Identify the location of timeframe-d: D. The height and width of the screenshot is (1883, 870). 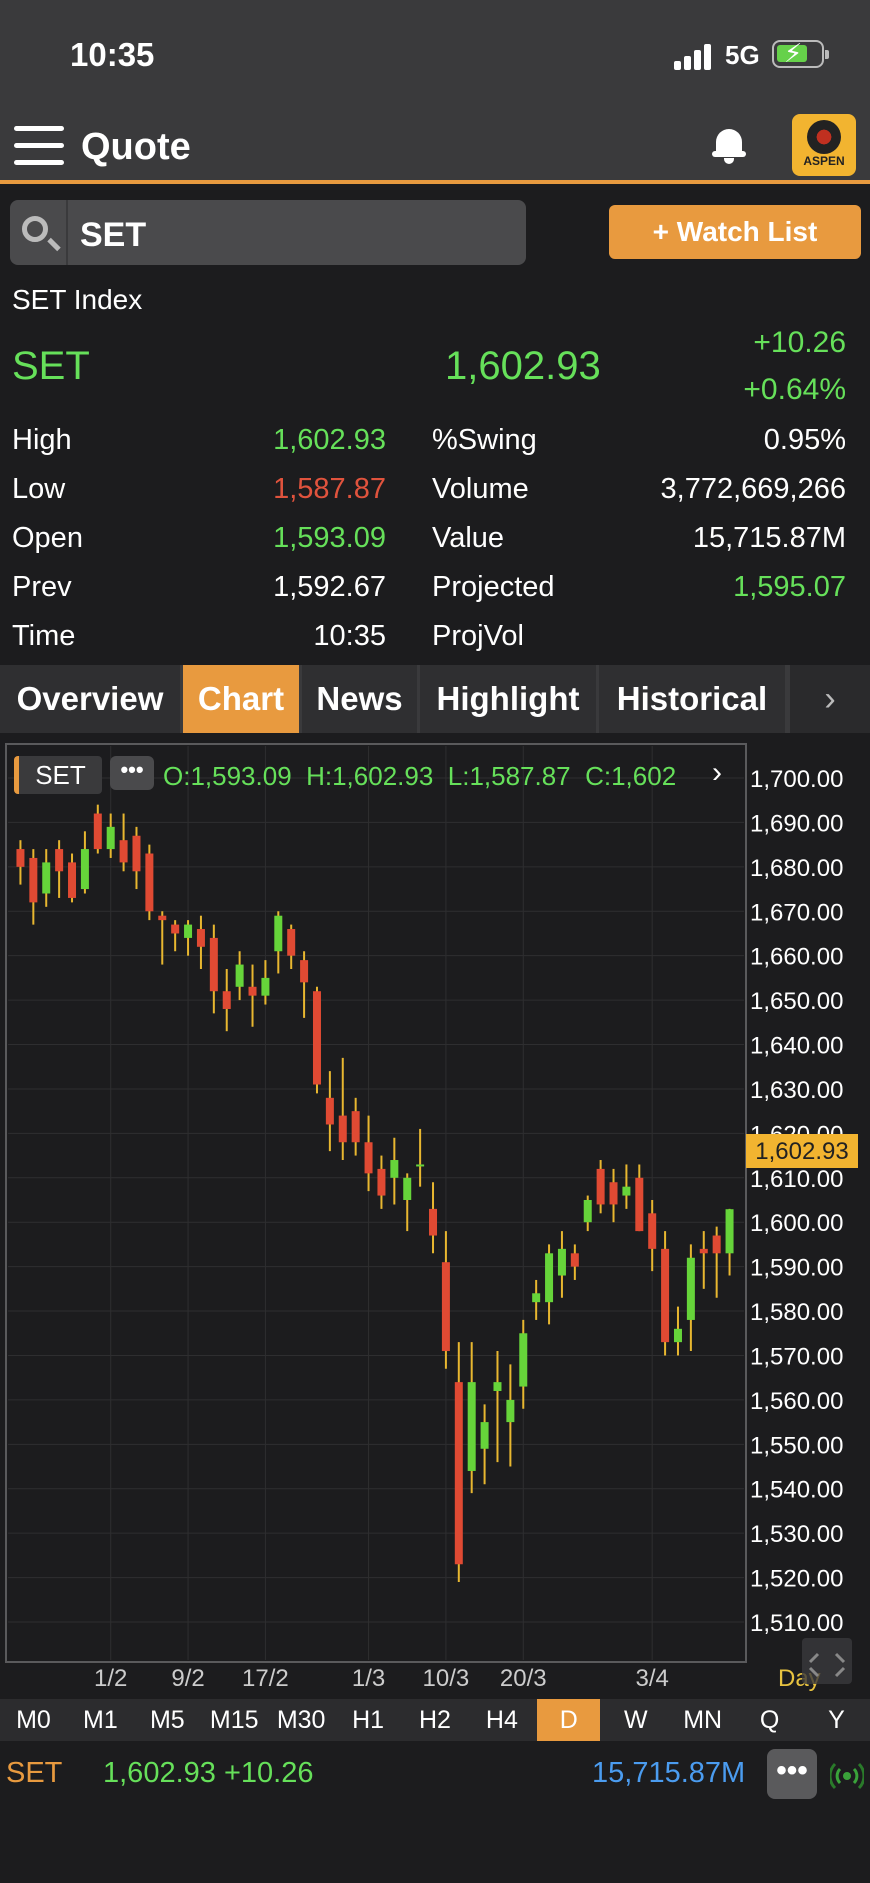
(569, 1720).